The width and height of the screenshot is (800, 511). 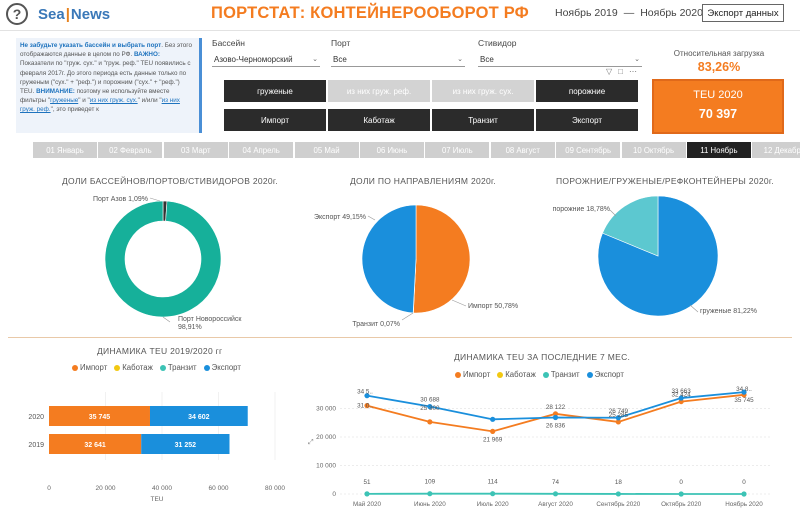 What do you see at coordinates (106, 488) in the screenshot?
I see `bar-x-tick-label: 20 000` at bounding box center [106, 488].